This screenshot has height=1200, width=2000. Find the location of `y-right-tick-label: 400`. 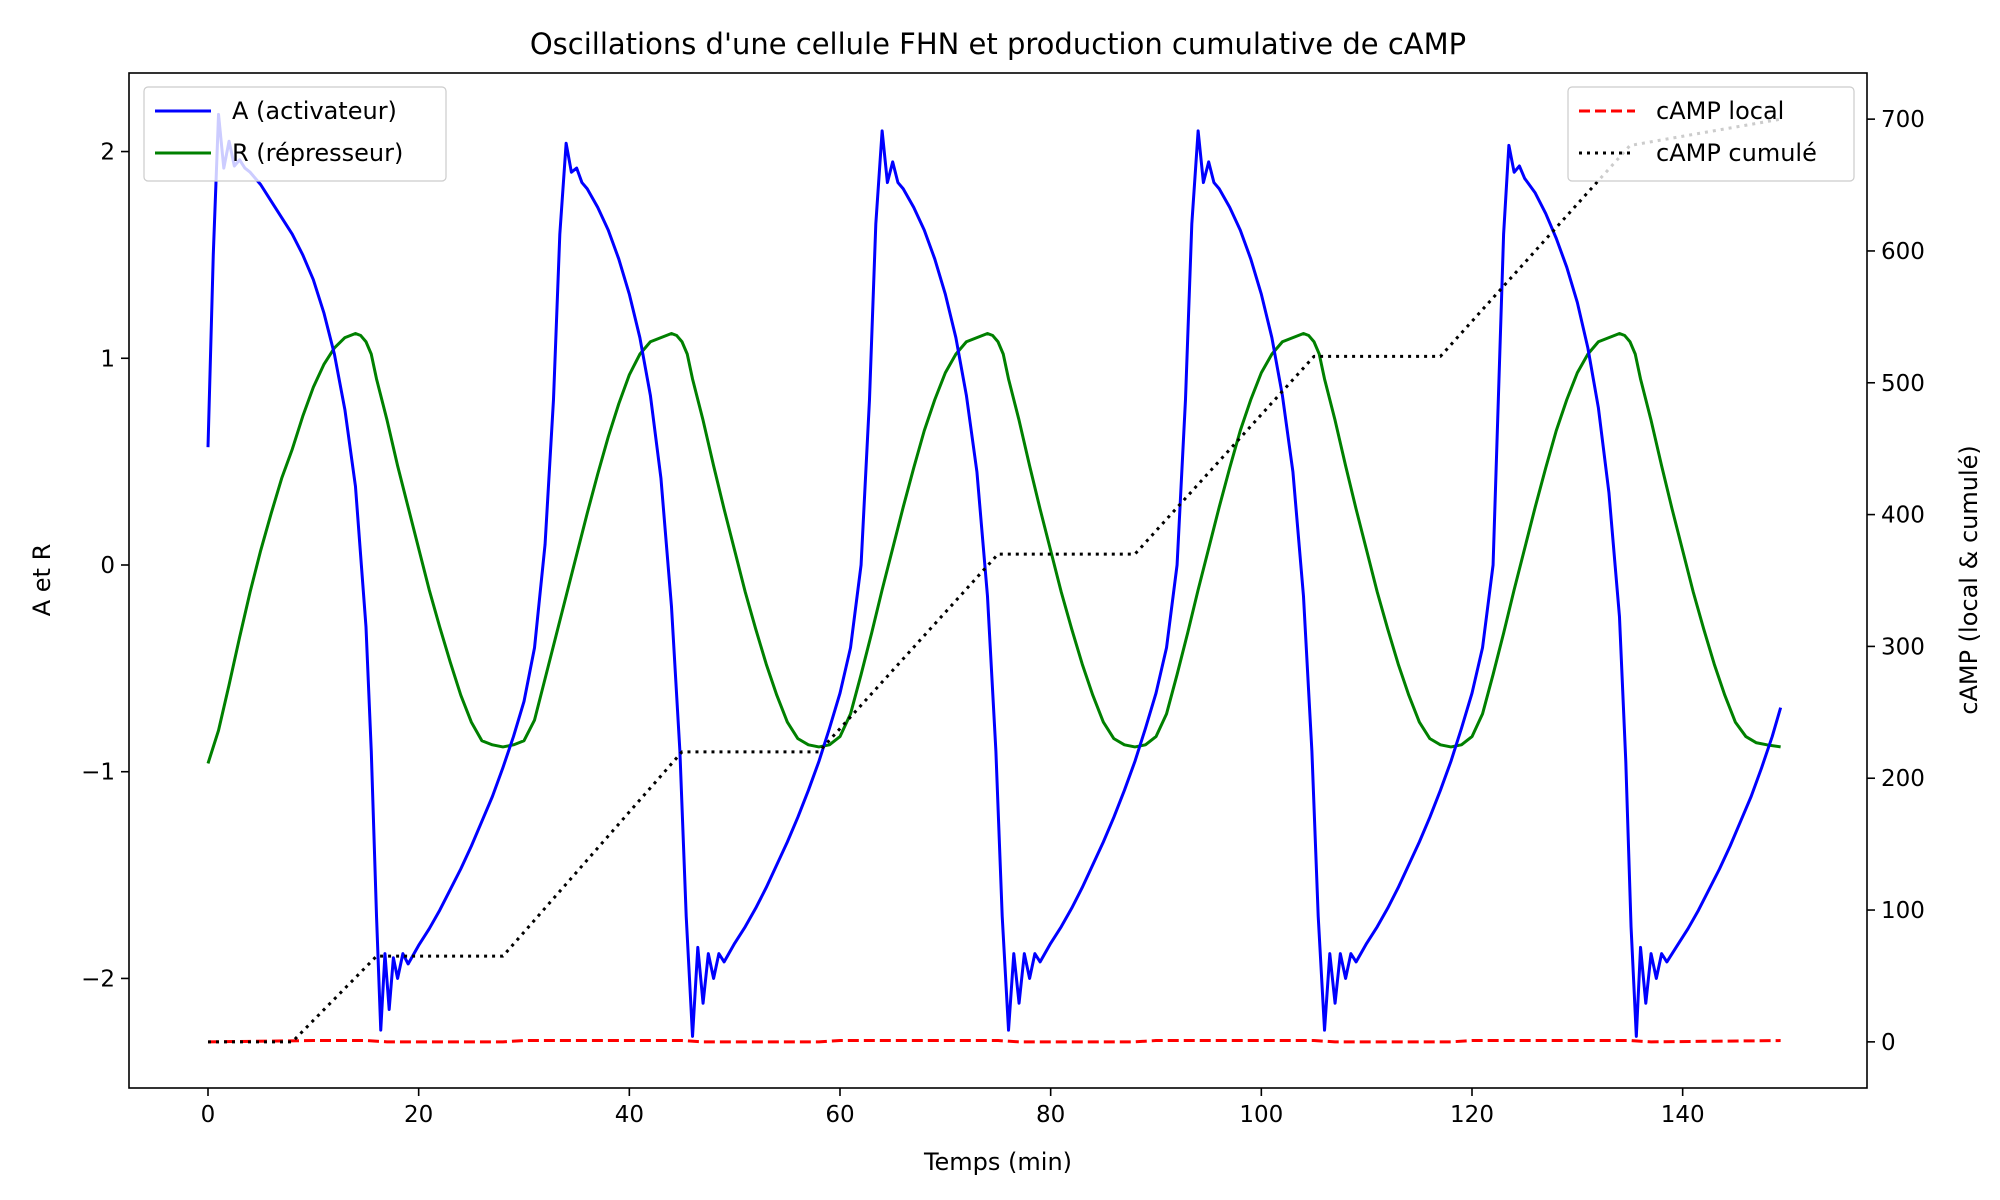

y-right-tick-label: 400 is located at coordinates (1903, 516).